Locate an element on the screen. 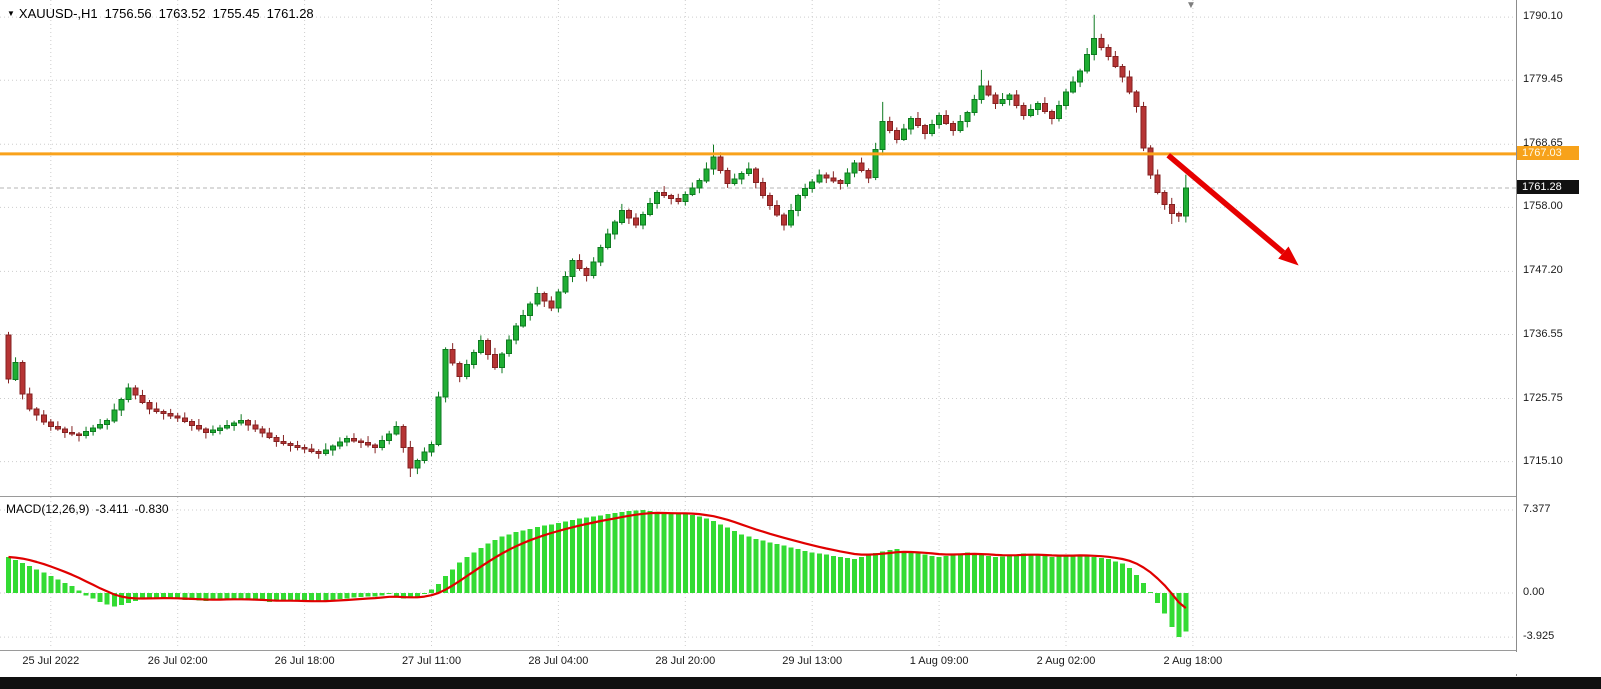  time-tick-label: 28 Jul 04:00 is located at coordinates (558, 661).